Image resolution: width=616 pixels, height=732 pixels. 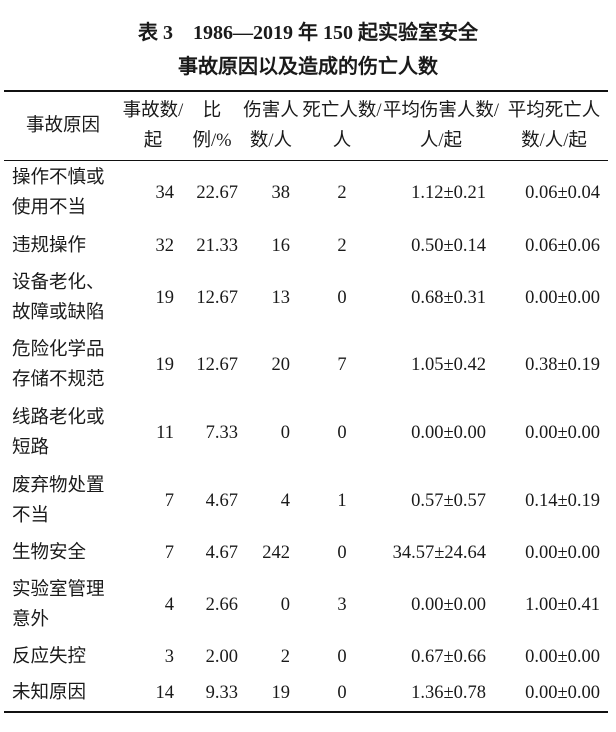 I want to click on cell-ratio: 2.00, so click(x=221, y=657).